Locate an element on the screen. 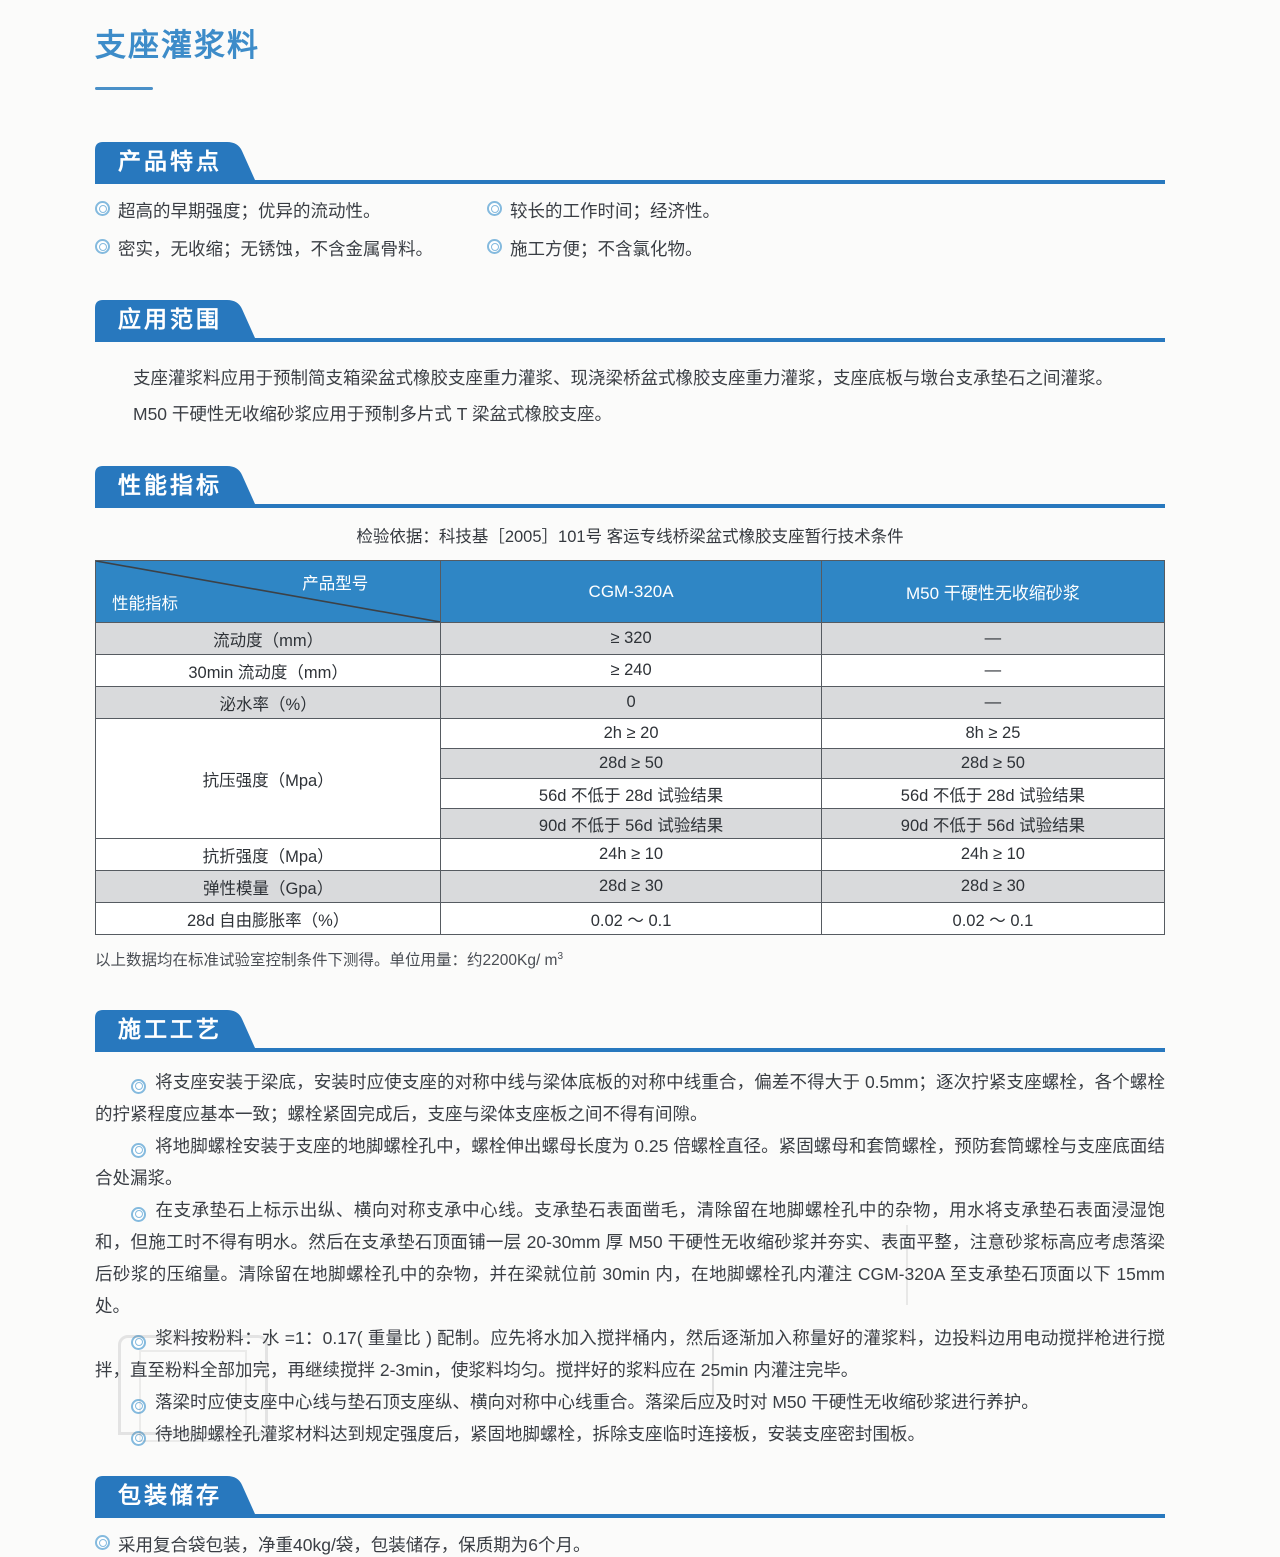 The image size is (1280, 1557). value-cell: ≥ 320 is located at coordinates (631, 638).